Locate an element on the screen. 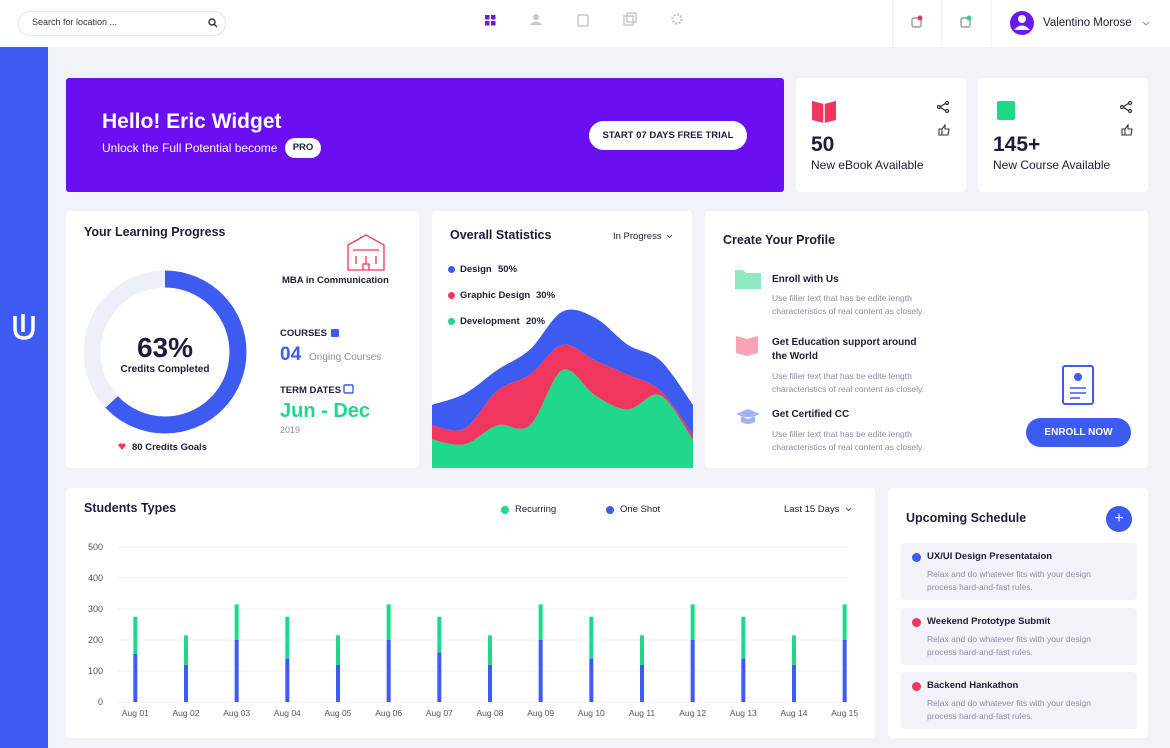  statistics-card is located at coordinates (562, 339).